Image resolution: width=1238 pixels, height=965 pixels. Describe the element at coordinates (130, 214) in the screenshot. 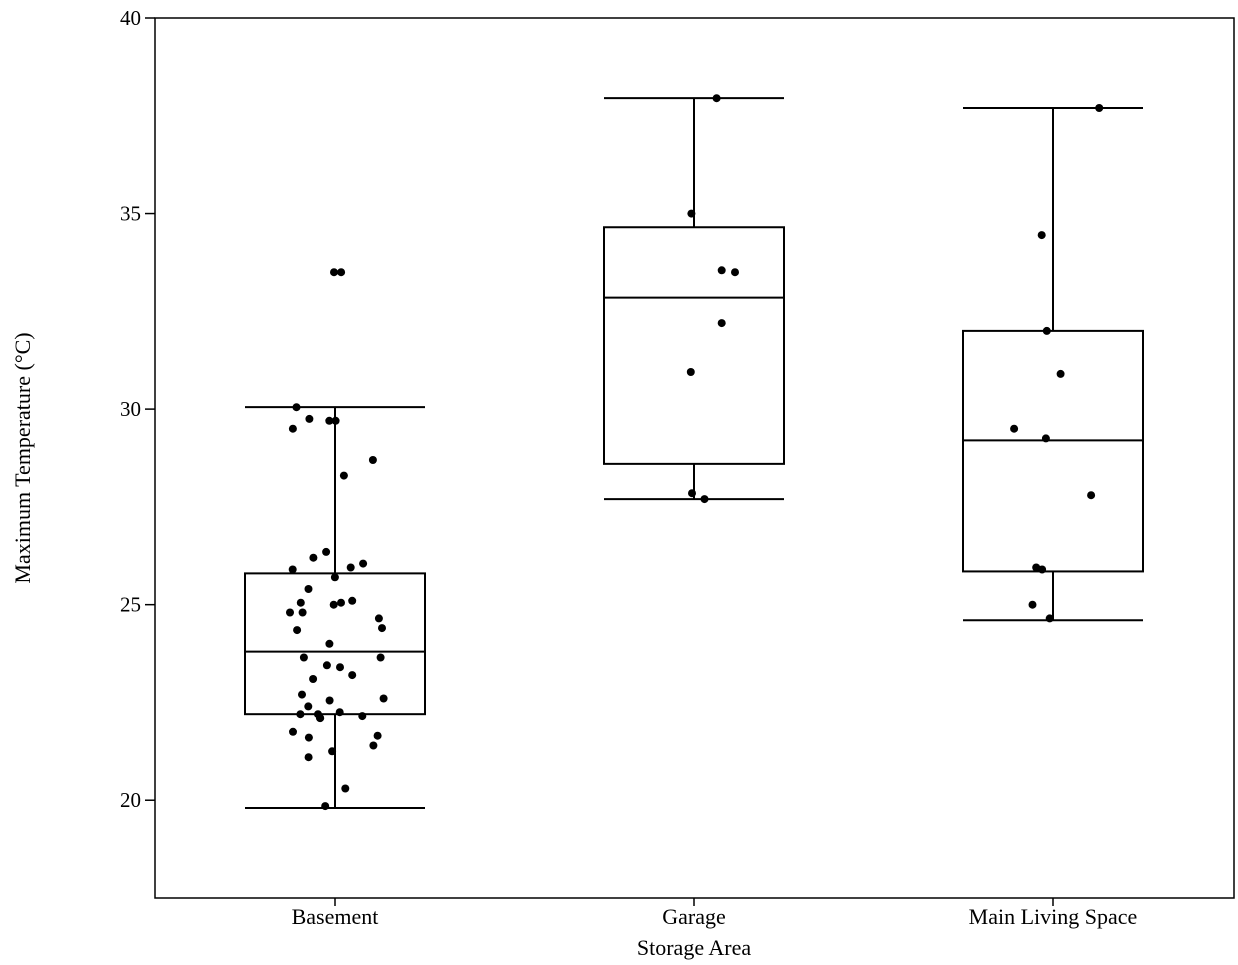

I see `y-tick-label-35: 35` at that location.